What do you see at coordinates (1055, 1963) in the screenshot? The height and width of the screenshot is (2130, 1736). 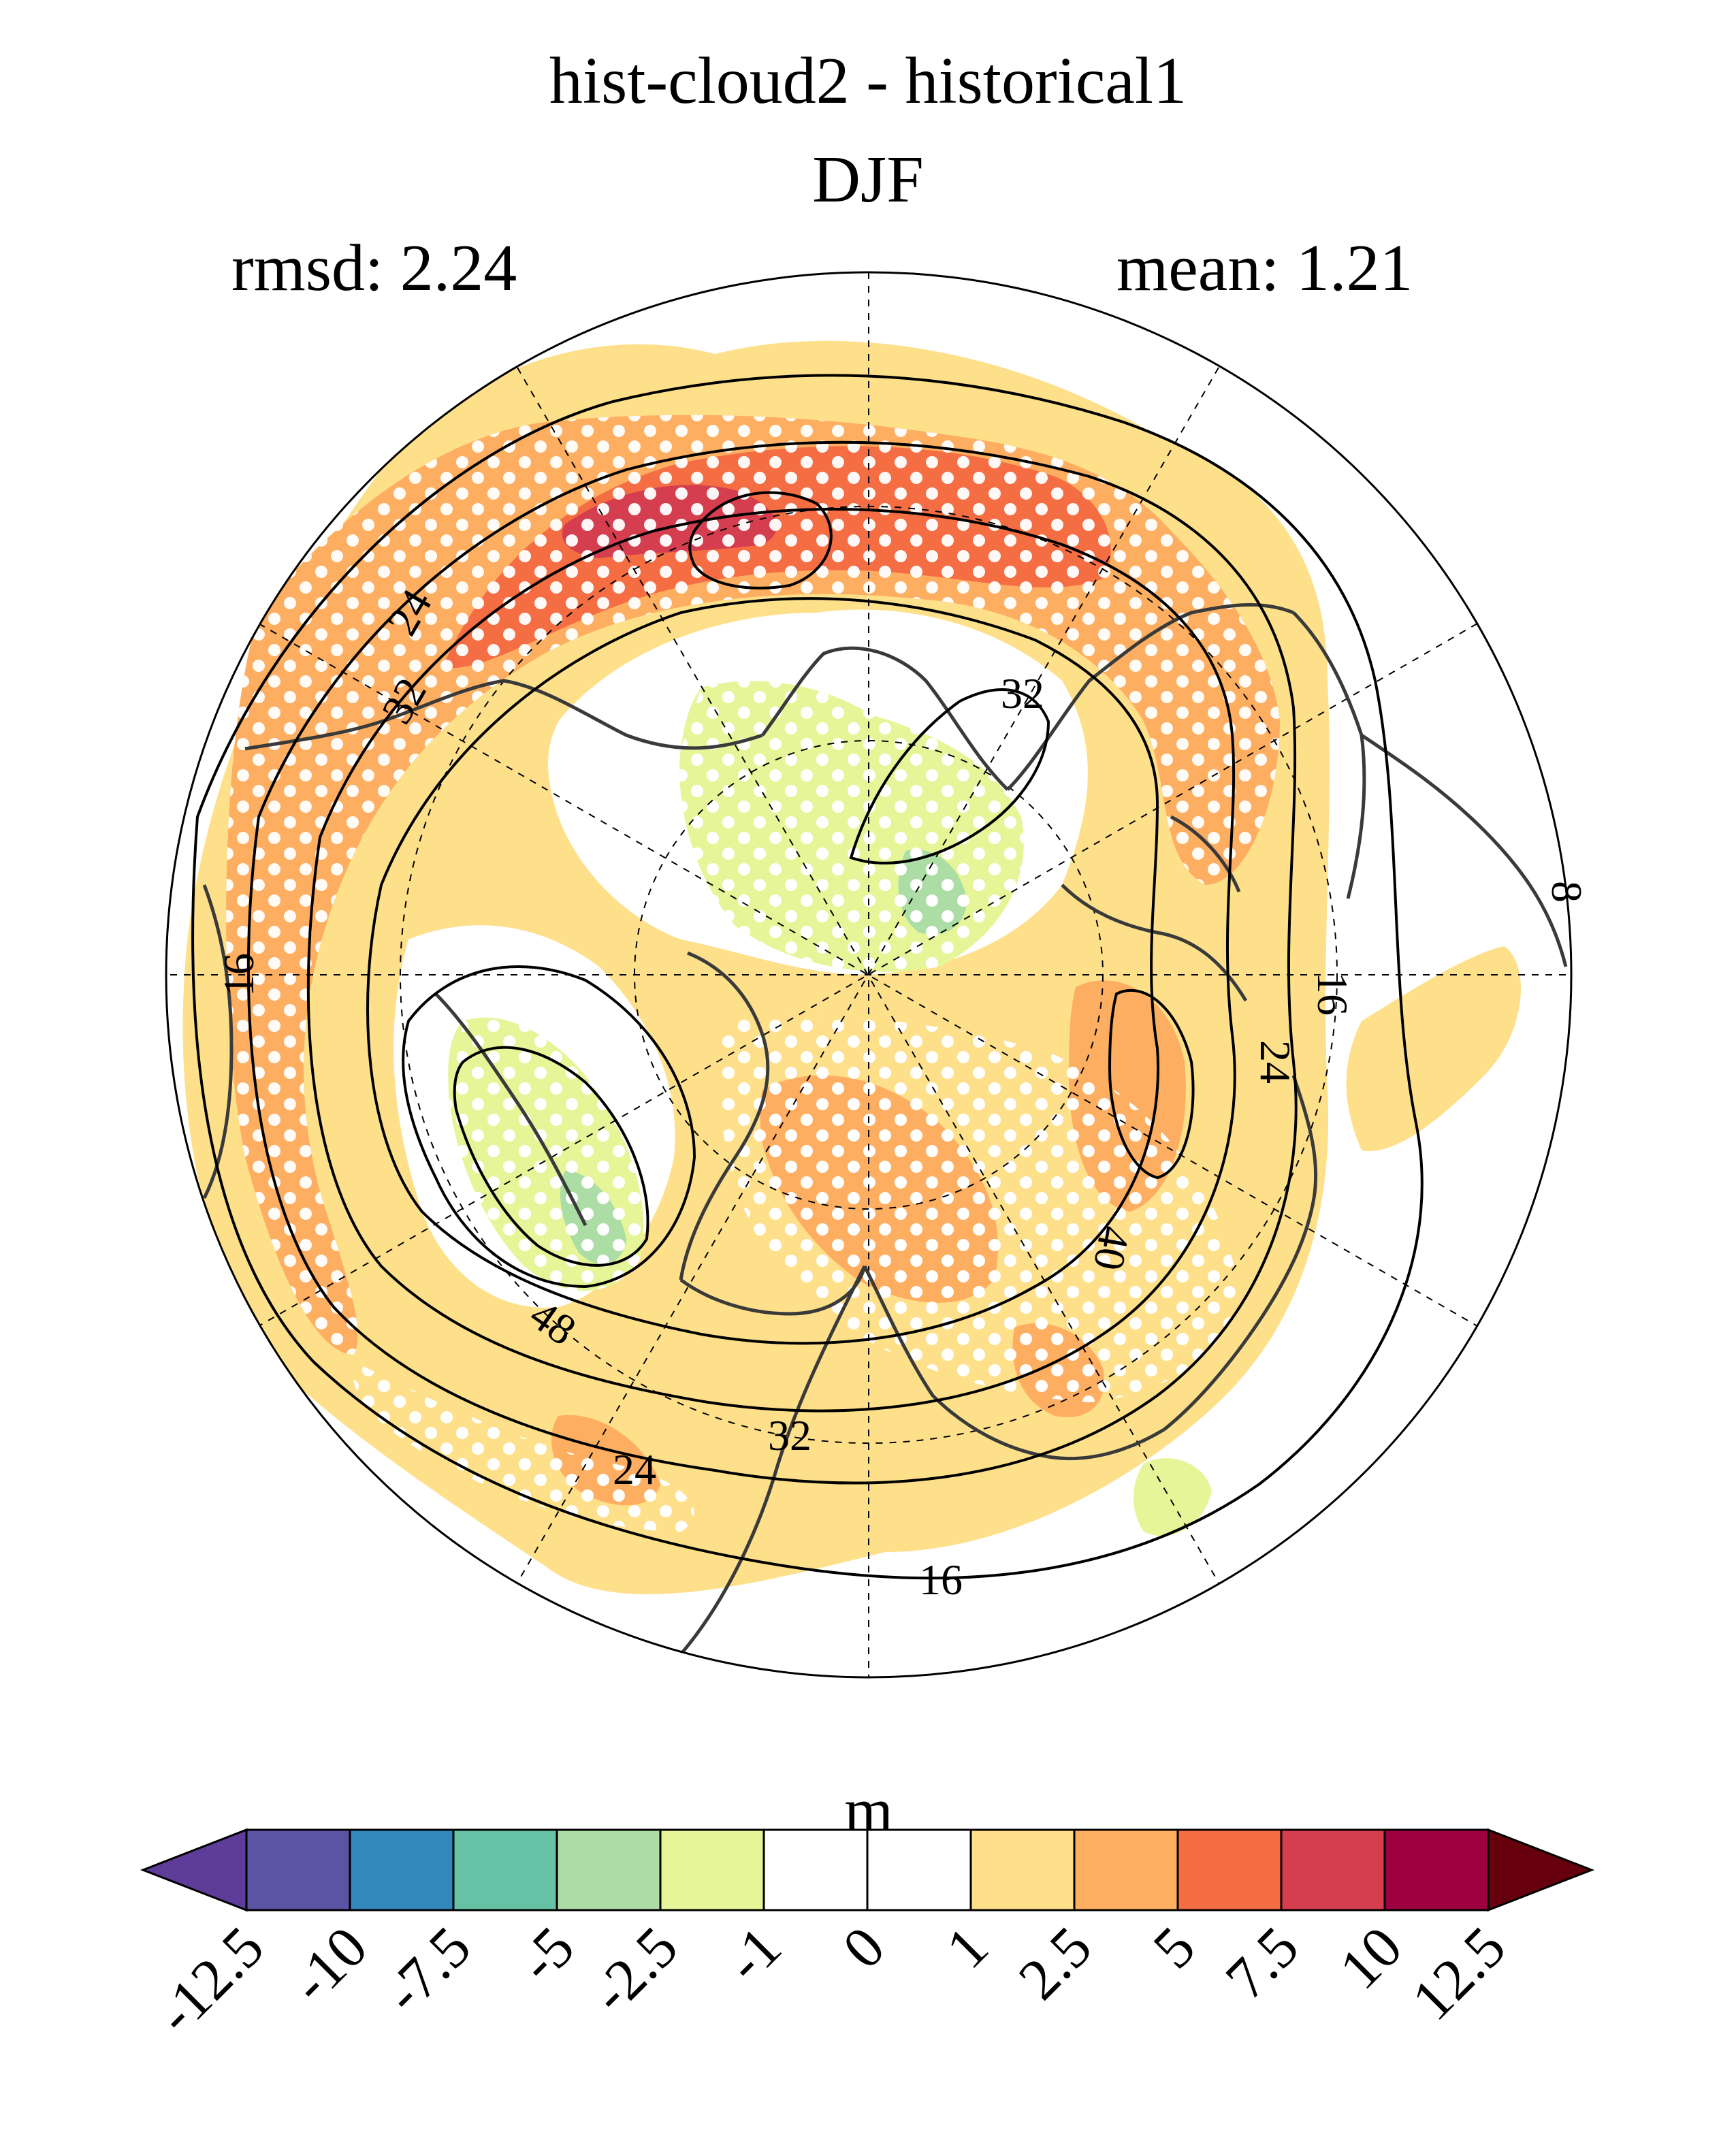 I see `colorbar-tick-label: 2.5` at bounding box center [1055, 1963].